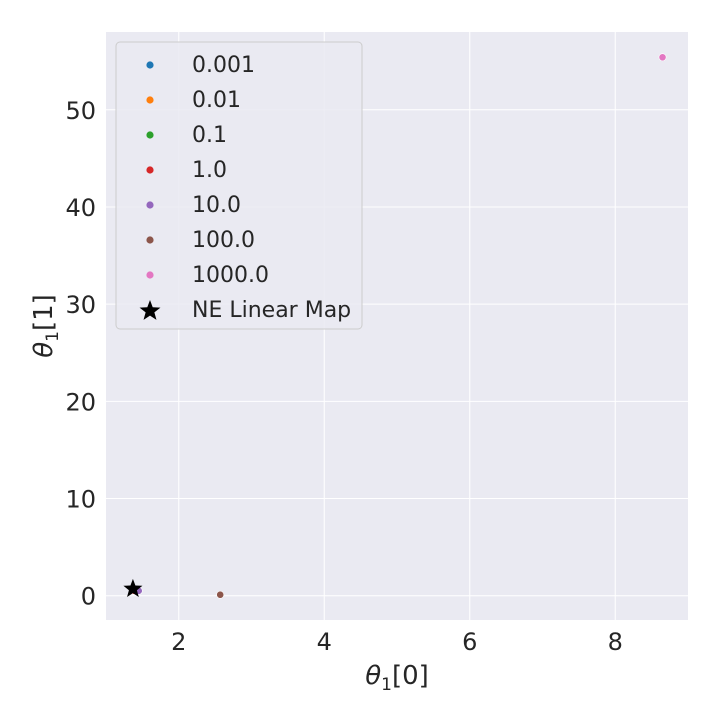 Image resolution: width=720 pixels, height=725 pixels. I want to click on y-tick-label: 0, so click(88, 597).